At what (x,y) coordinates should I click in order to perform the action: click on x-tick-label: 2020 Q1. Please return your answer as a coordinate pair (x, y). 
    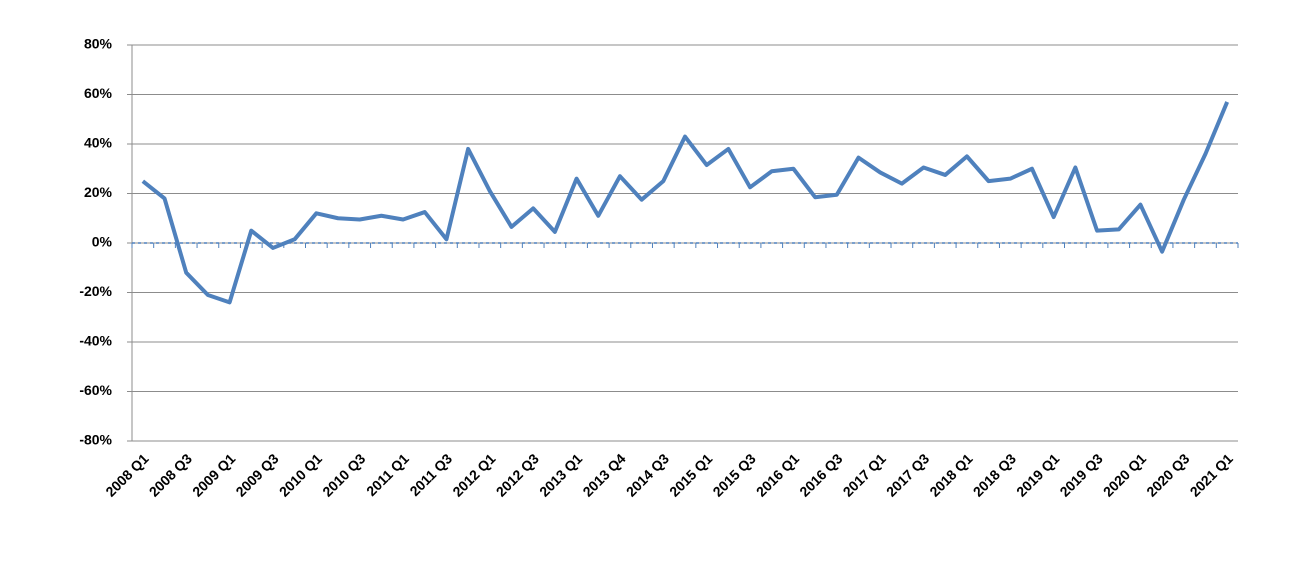
    Looking at the image, I should click on (1124, 474).